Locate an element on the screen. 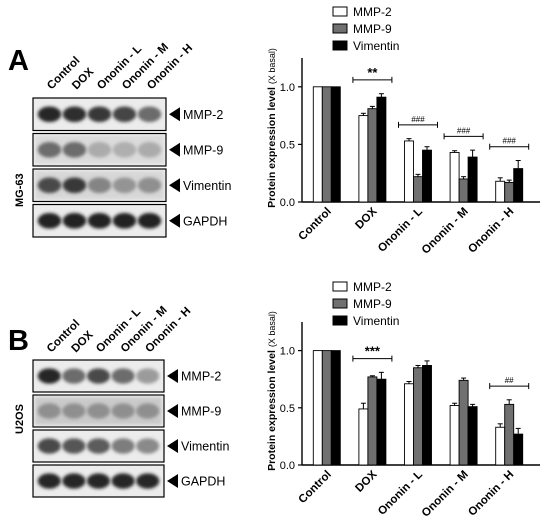  x-tick-label: Ononin - H is located at coordinates (491, 494).